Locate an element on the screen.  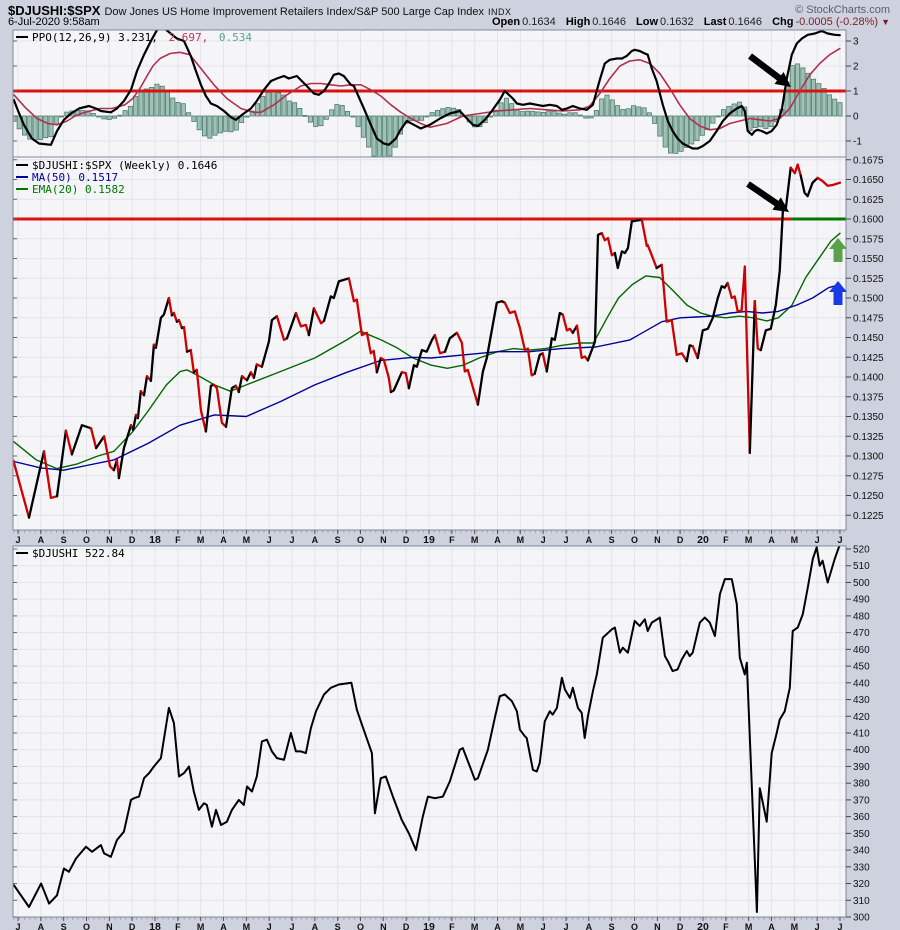
copyright: © StockCharts.com is located at coordinates (842, 10).